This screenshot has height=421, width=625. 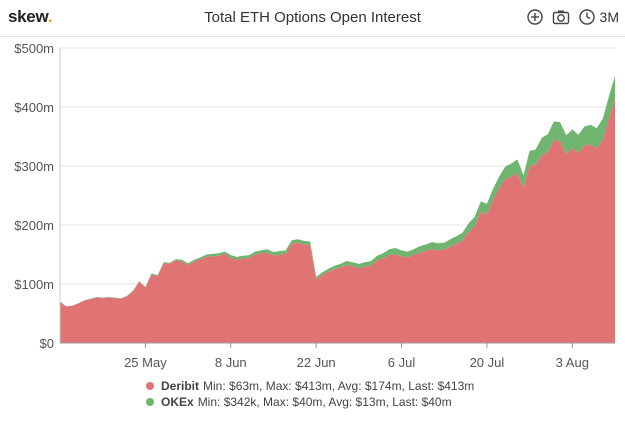 I want to click on x-tick-label: 6 Jul, so click(x=402, y=362).